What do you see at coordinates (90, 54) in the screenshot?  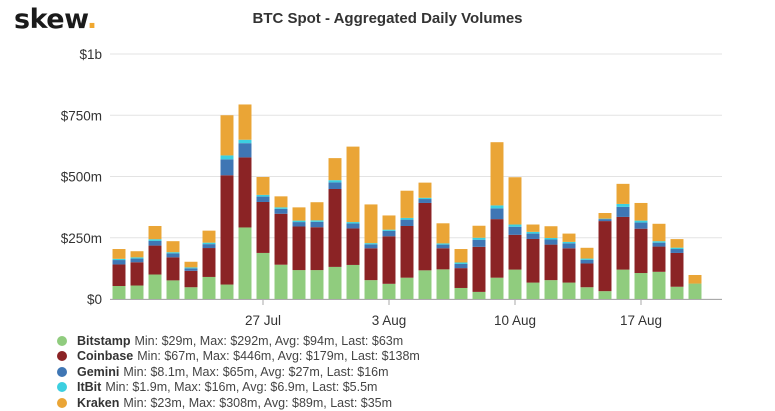 I see `y-tick-label: $1b` at bounding box center [90, 54].